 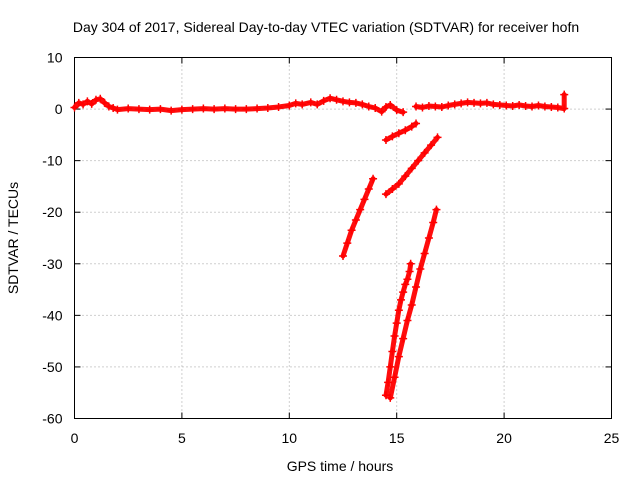 What do you see at coordinates (52, 161) in the screenshot?
I see `y-tick-label: -10` at bounding box center [52, 161].